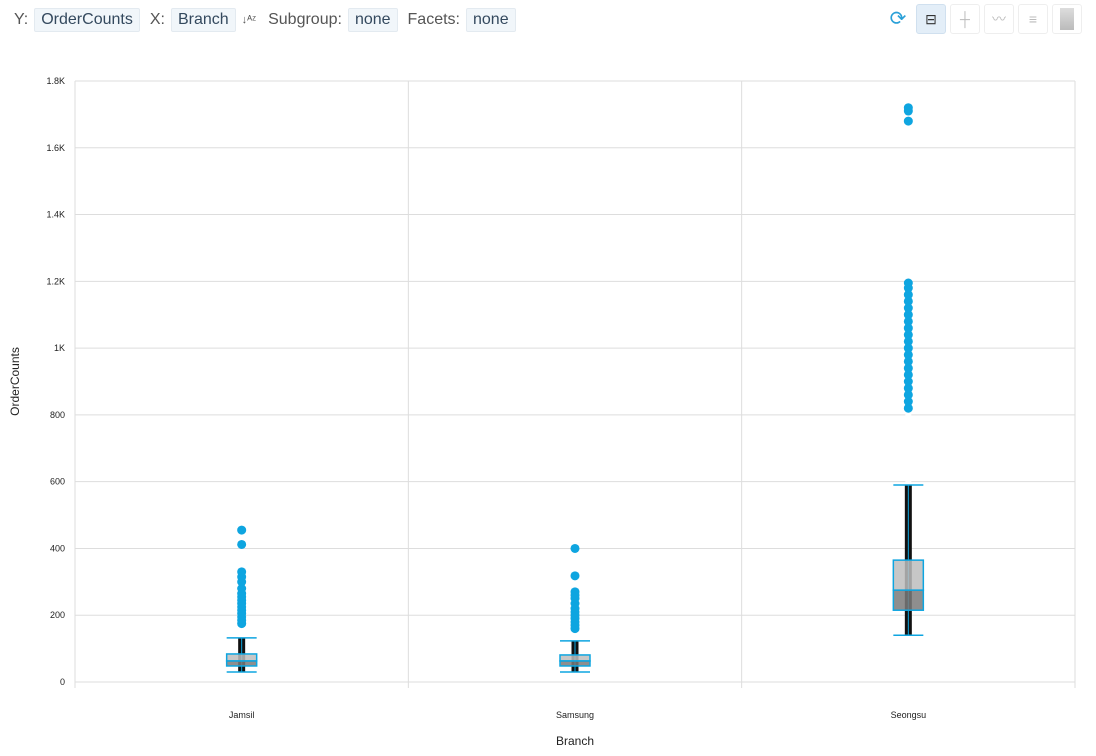  I want to click on y-tick-label: 400, so click(57, 548).